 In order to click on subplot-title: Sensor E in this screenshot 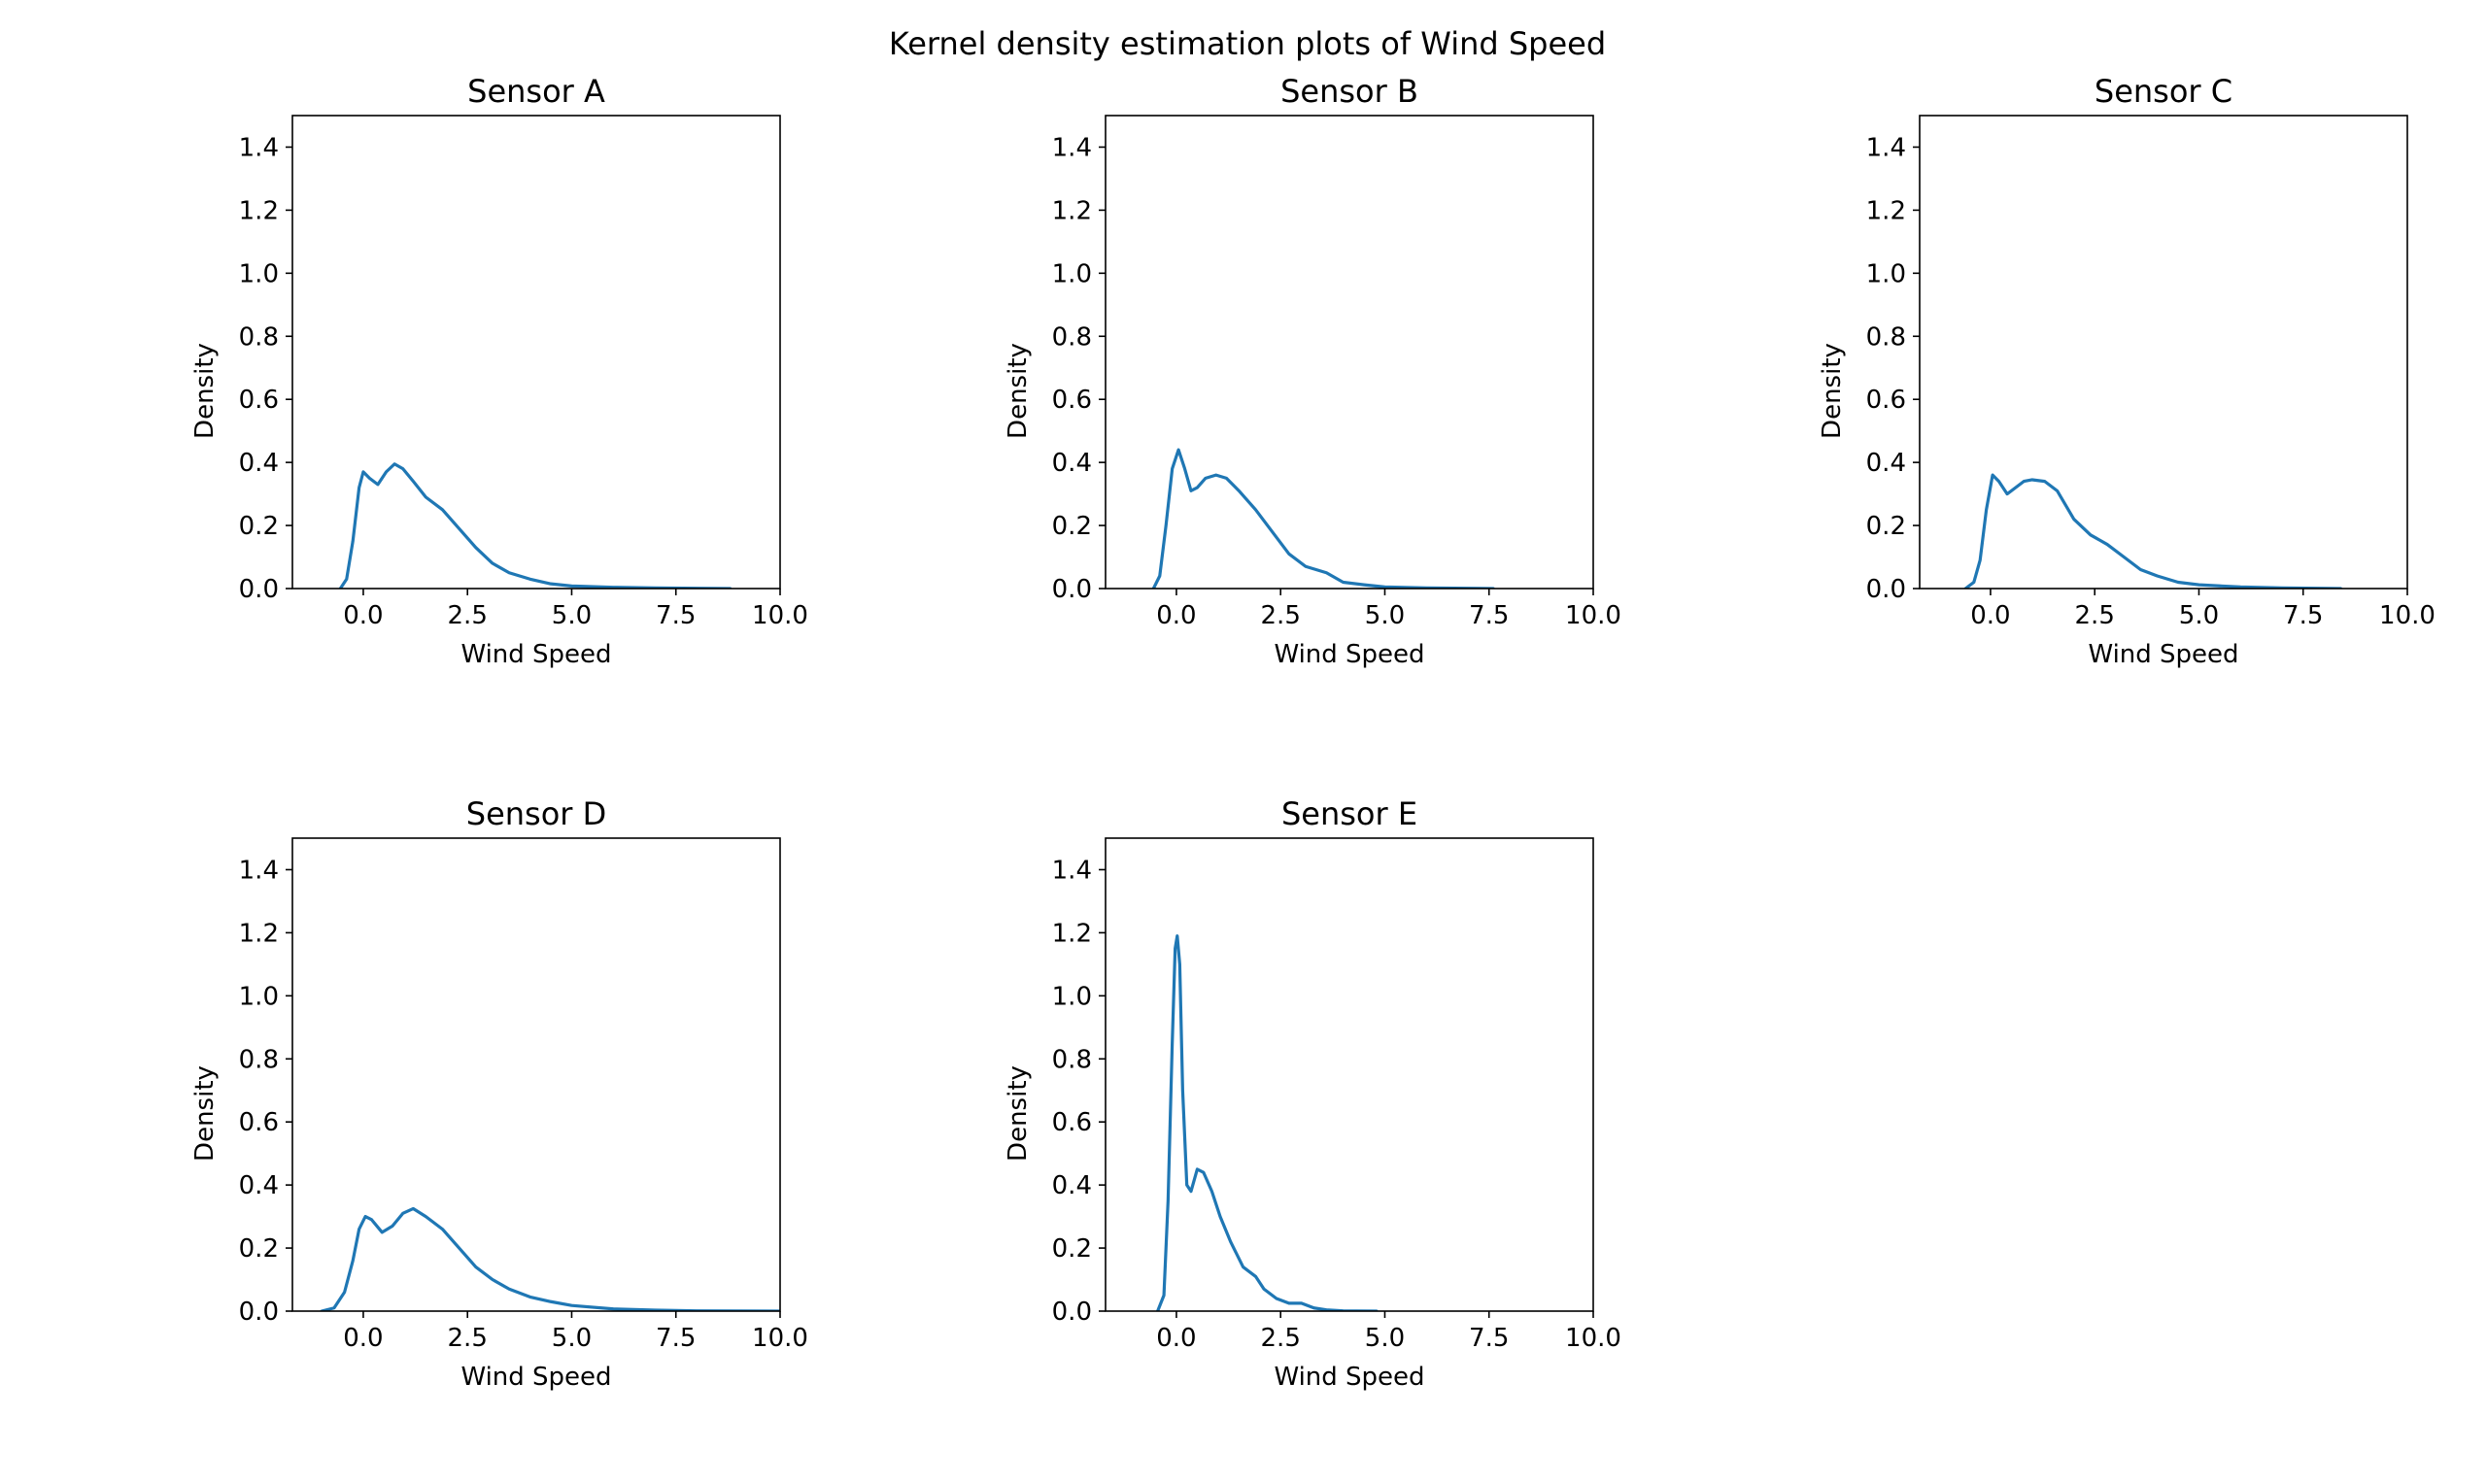, I will do `click(1349, 813)`.